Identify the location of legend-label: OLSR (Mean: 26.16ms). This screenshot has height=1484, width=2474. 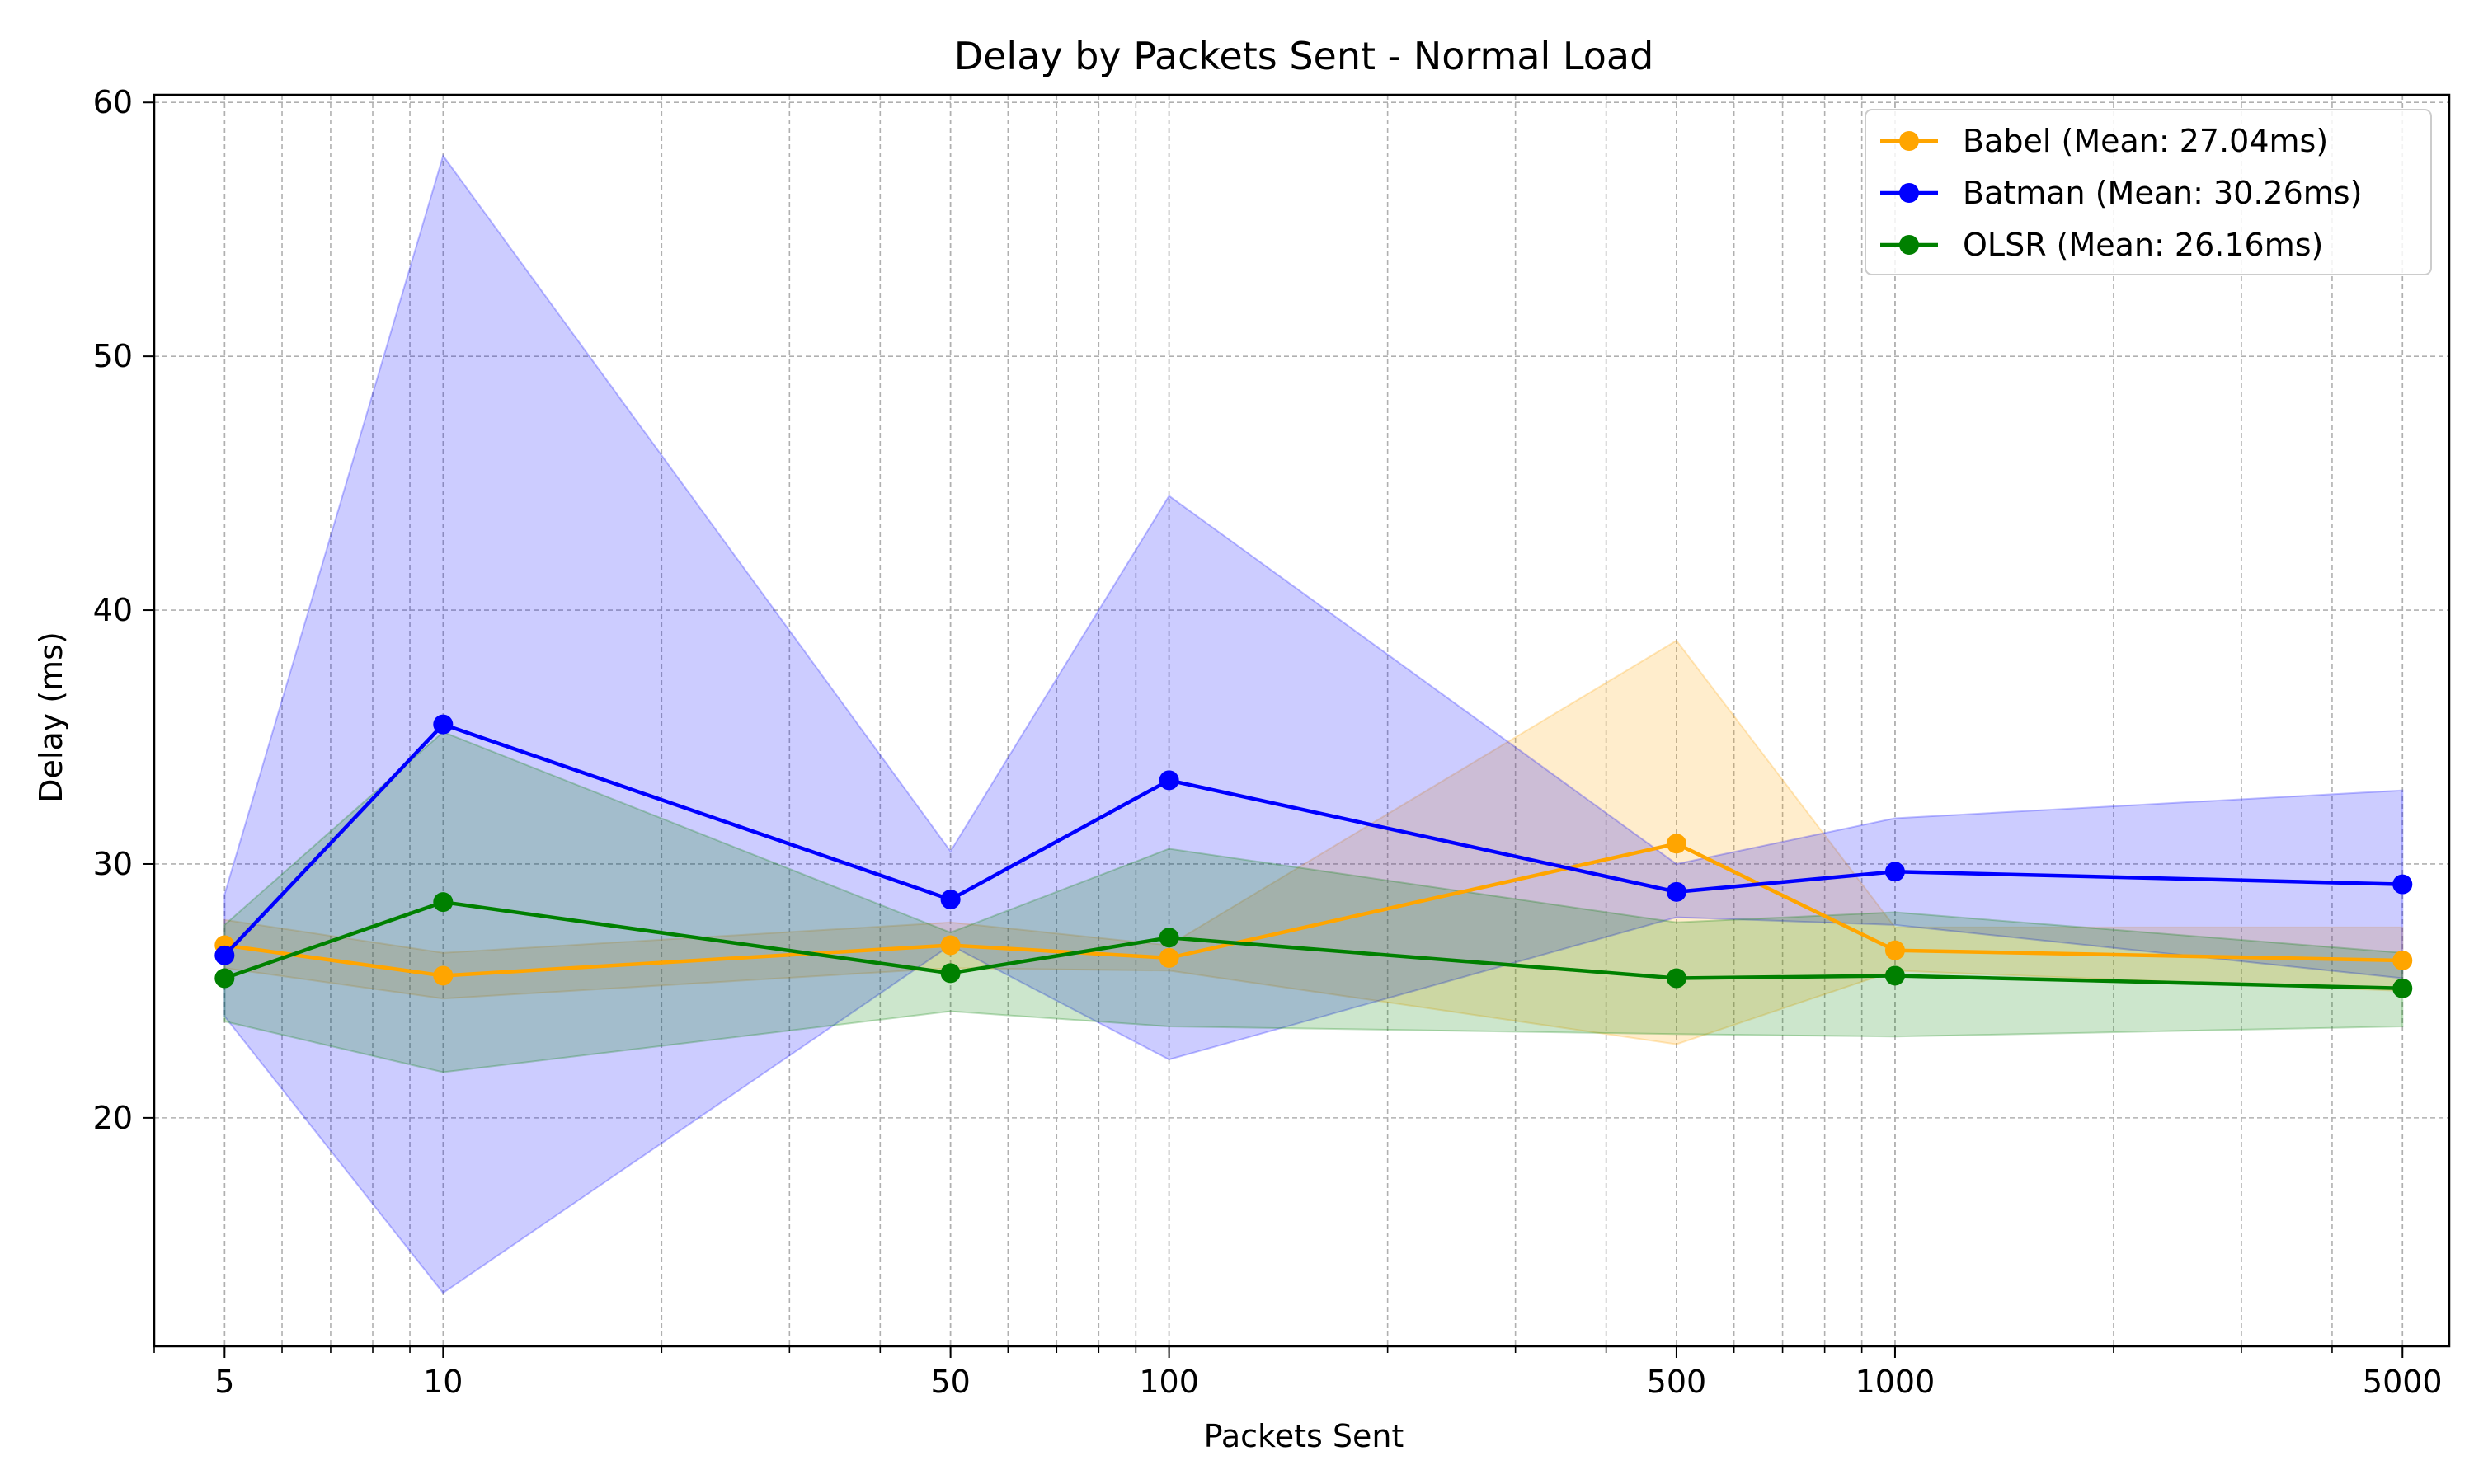
(2143, 245).